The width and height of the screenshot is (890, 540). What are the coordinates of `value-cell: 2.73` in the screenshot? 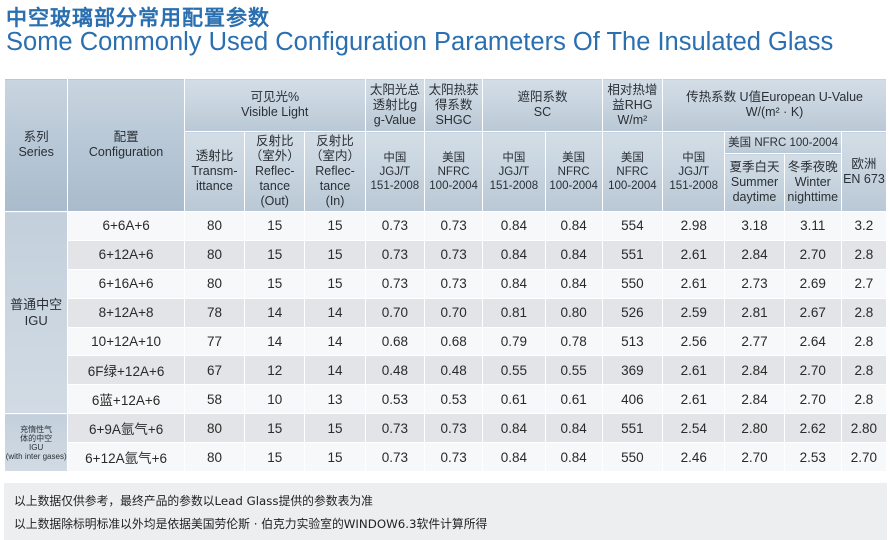 It's located at (754, 283).